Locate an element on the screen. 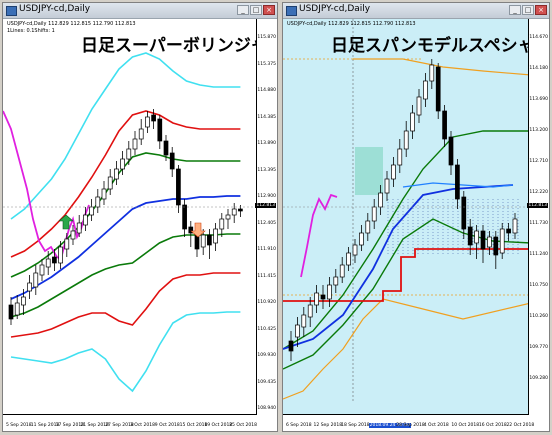 This screenshot has width=552, height=435. current-price-tag: 112.813 is located at coordinates (265, 205).